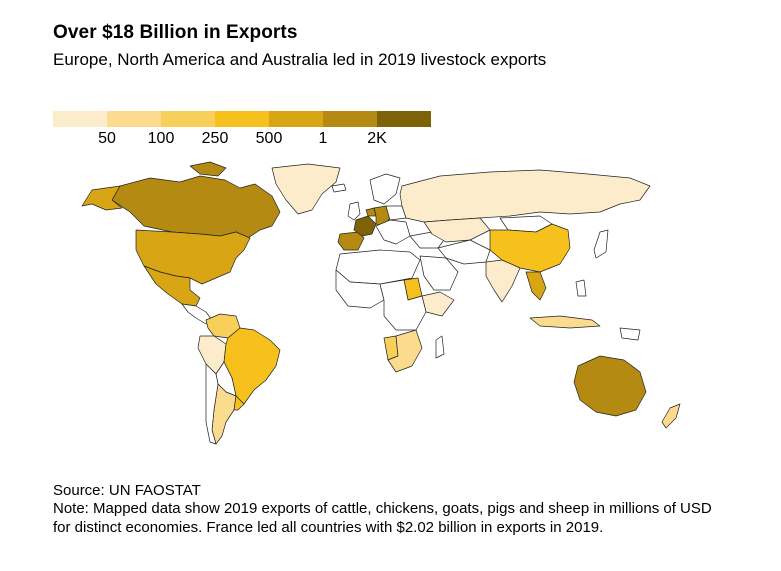 This screenshot has width=781, height=571. What do you see at coordinates (403, 305) in the screenshot?
I see `country-central-africa` at bounding box center [403, 305].